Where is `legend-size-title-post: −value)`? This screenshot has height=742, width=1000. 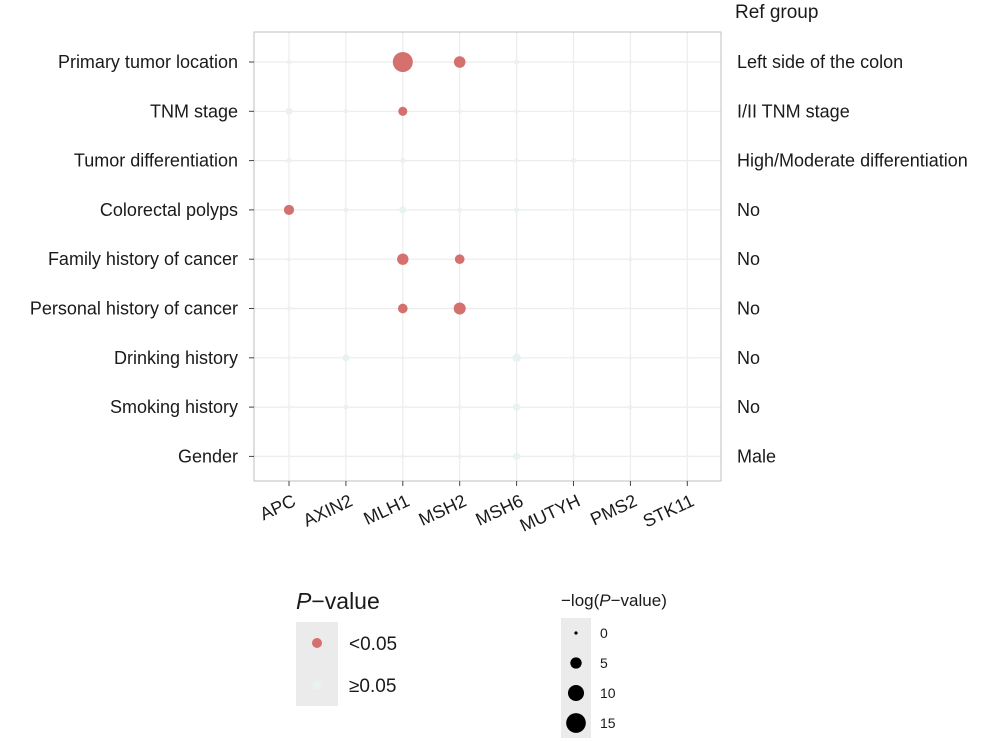 legend-size-title-post: −value) is located at coordinates (639, 600).